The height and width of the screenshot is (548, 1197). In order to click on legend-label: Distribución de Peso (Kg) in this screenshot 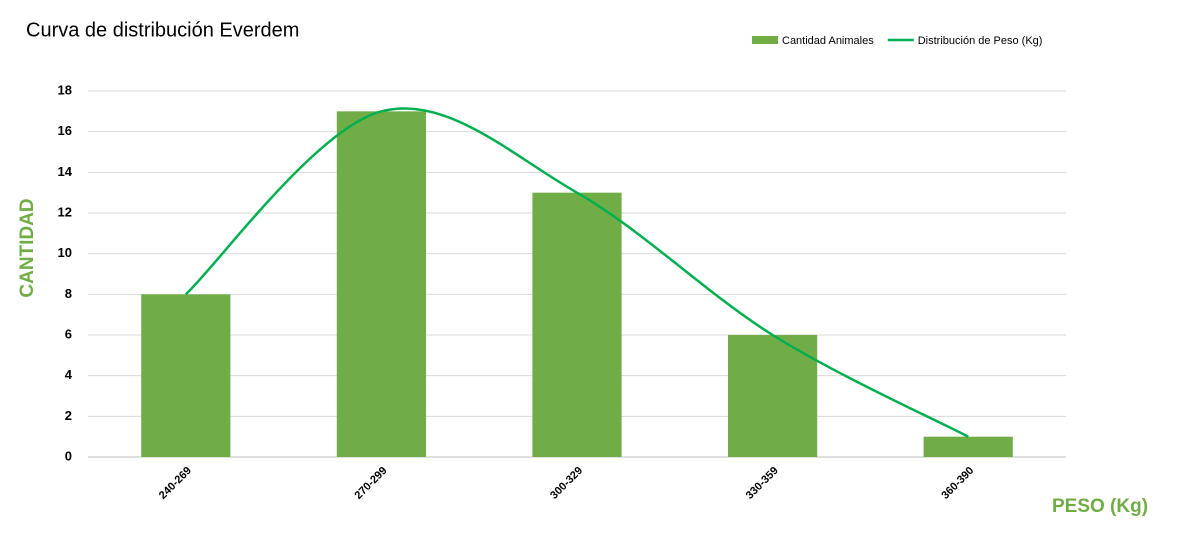, I will do `click(980, 41)`.